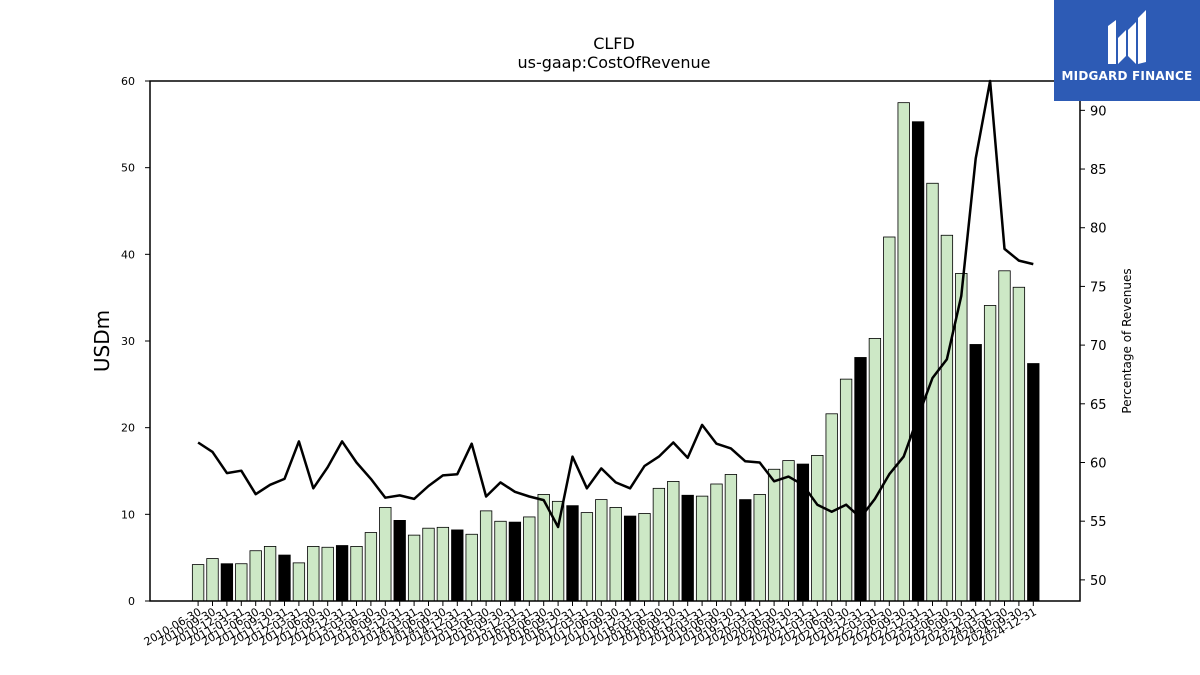 The width and height of the screenshot is (1200, 675). I want to click on y2-tick-label: 70, so click(1098, 346).